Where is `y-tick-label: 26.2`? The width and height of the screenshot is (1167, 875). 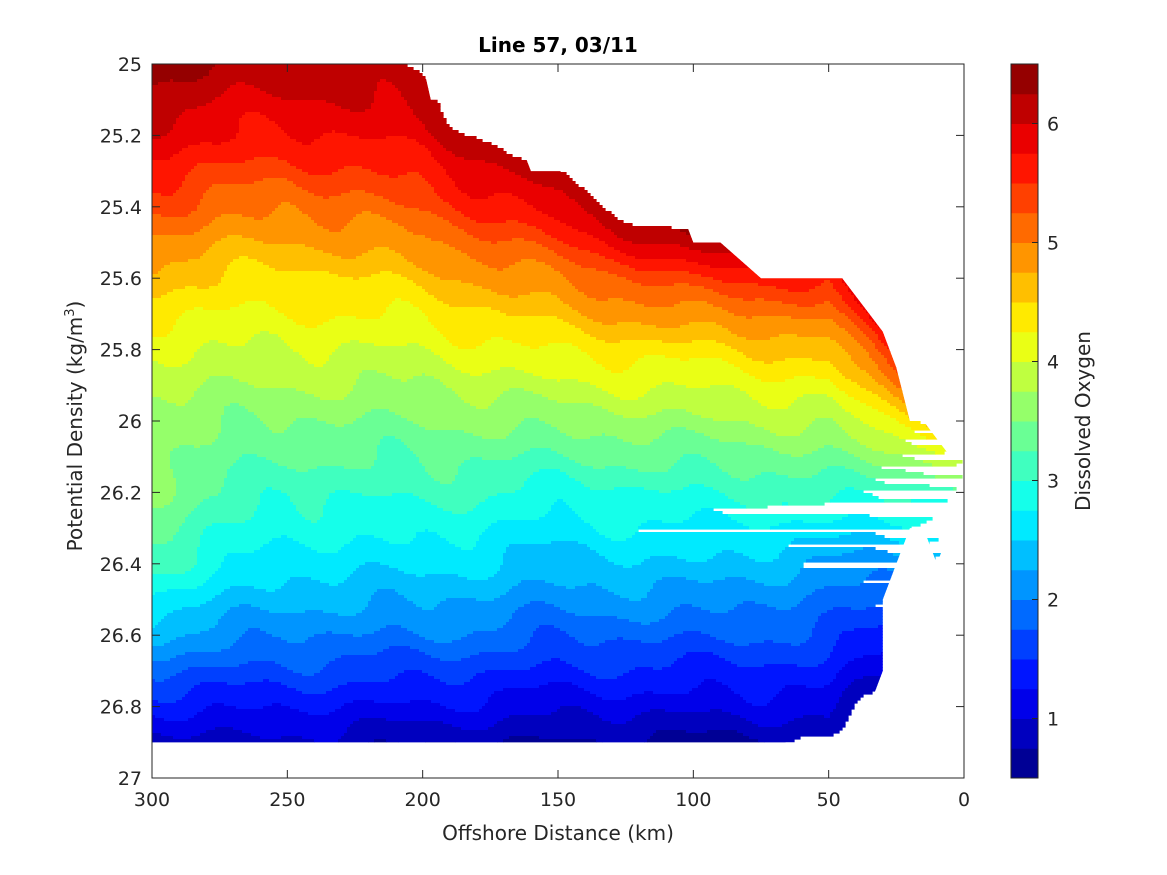
y-tick-label: 26.2 is located at coordinates (121, 493).